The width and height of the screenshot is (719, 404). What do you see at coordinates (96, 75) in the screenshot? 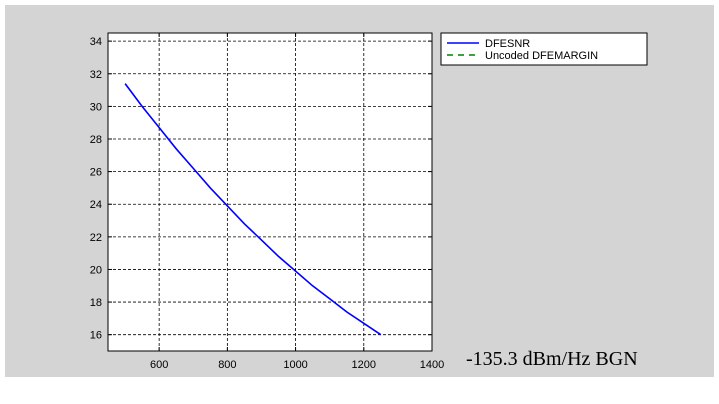
I see `y-tick-label: 32` at bounding box center [96, 75].